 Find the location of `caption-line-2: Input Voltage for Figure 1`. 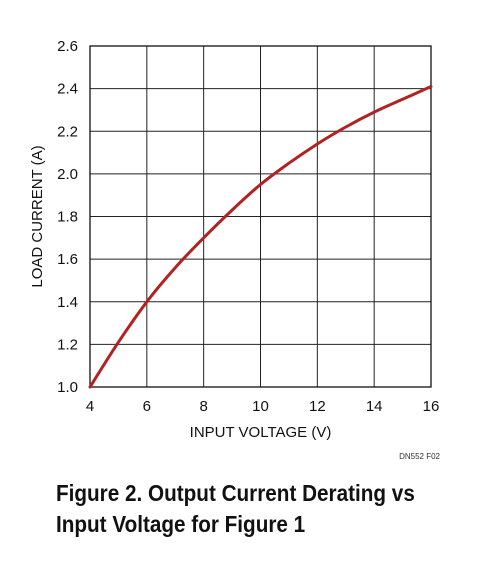

caption-line-2: Input Voltage for Figure 1 is located at coordinates (181, 524).